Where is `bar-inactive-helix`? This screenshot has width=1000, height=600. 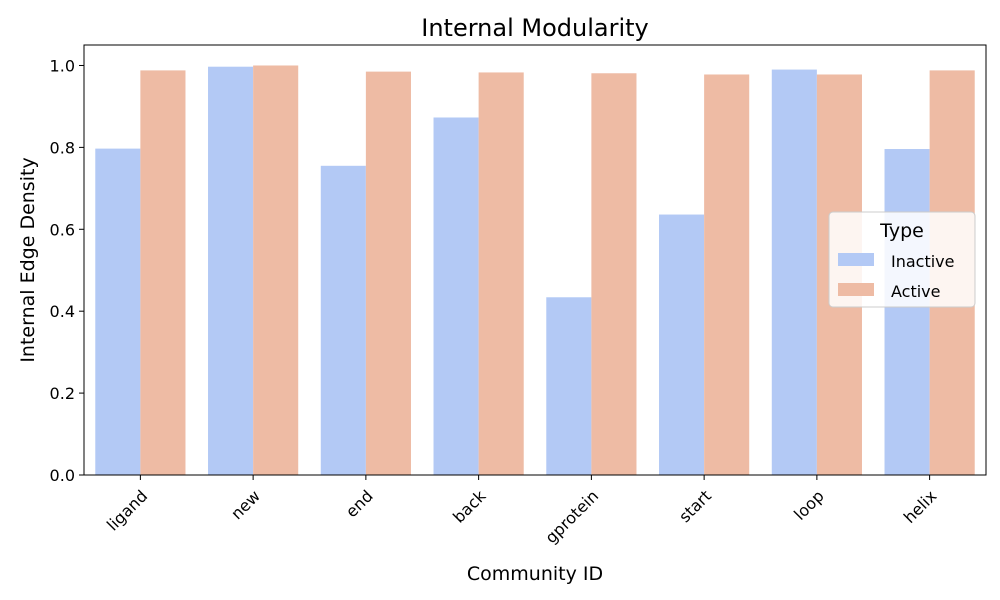
bar-inactive-helix is located at coordinates (907, 312).